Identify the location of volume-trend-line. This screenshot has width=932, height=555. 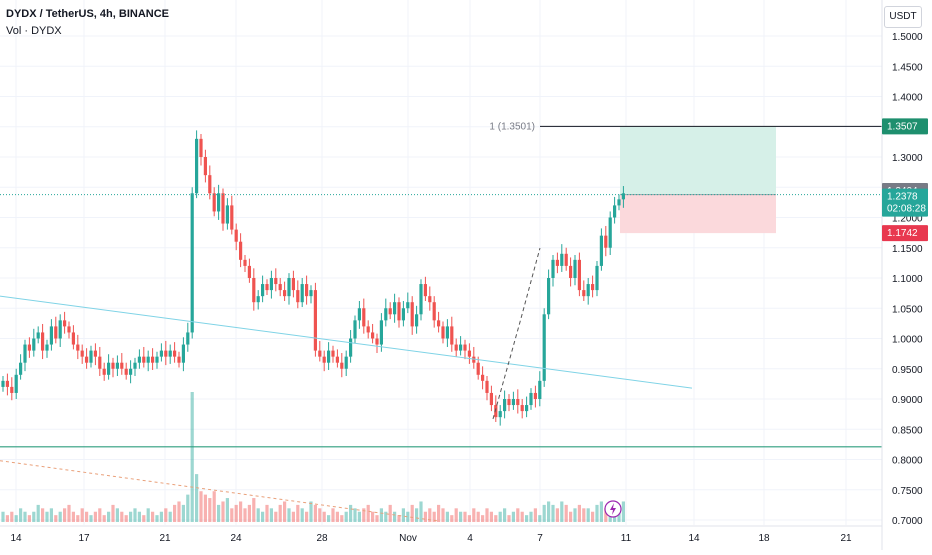
(220, 491).